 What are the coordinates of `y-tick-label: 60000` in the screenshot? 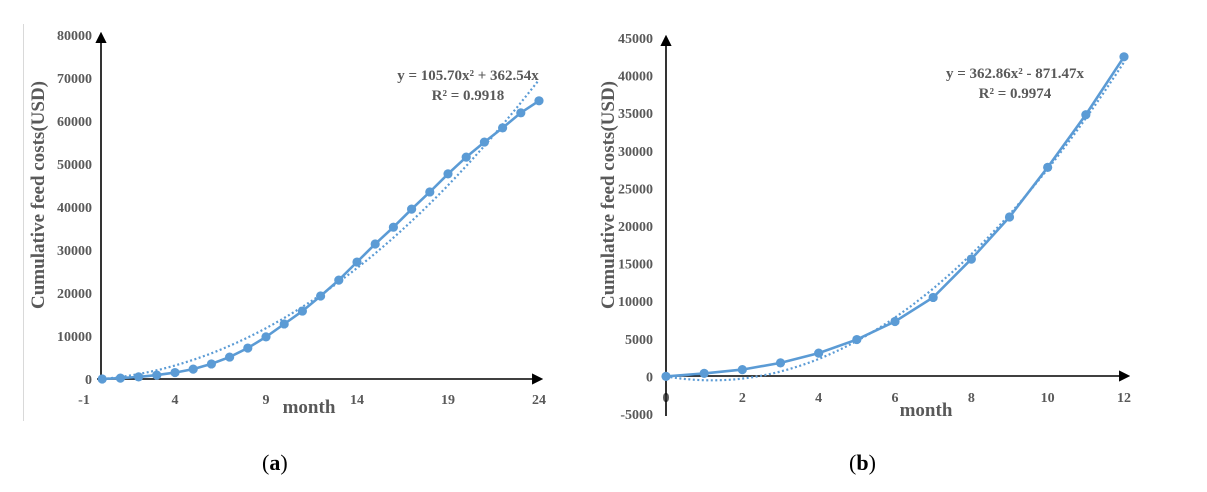 It's located at (74, 122).